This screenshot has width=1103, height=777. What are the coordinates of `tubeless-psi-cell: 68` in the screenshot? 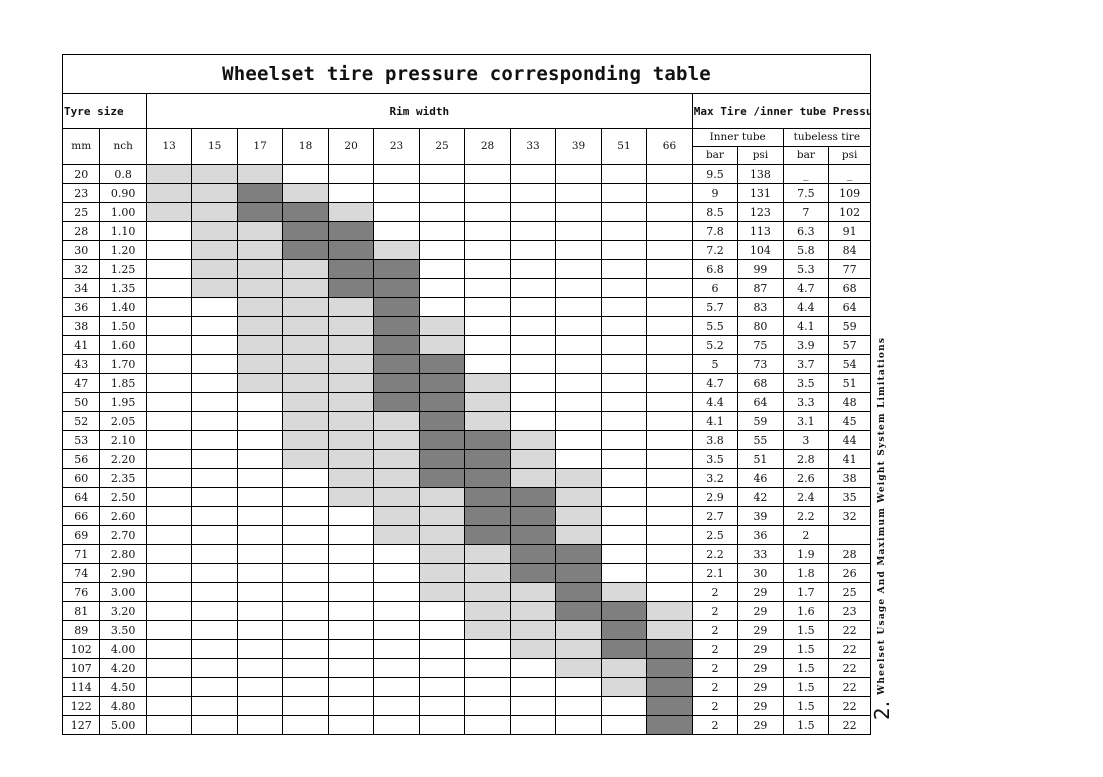 It's located at (849, 288).